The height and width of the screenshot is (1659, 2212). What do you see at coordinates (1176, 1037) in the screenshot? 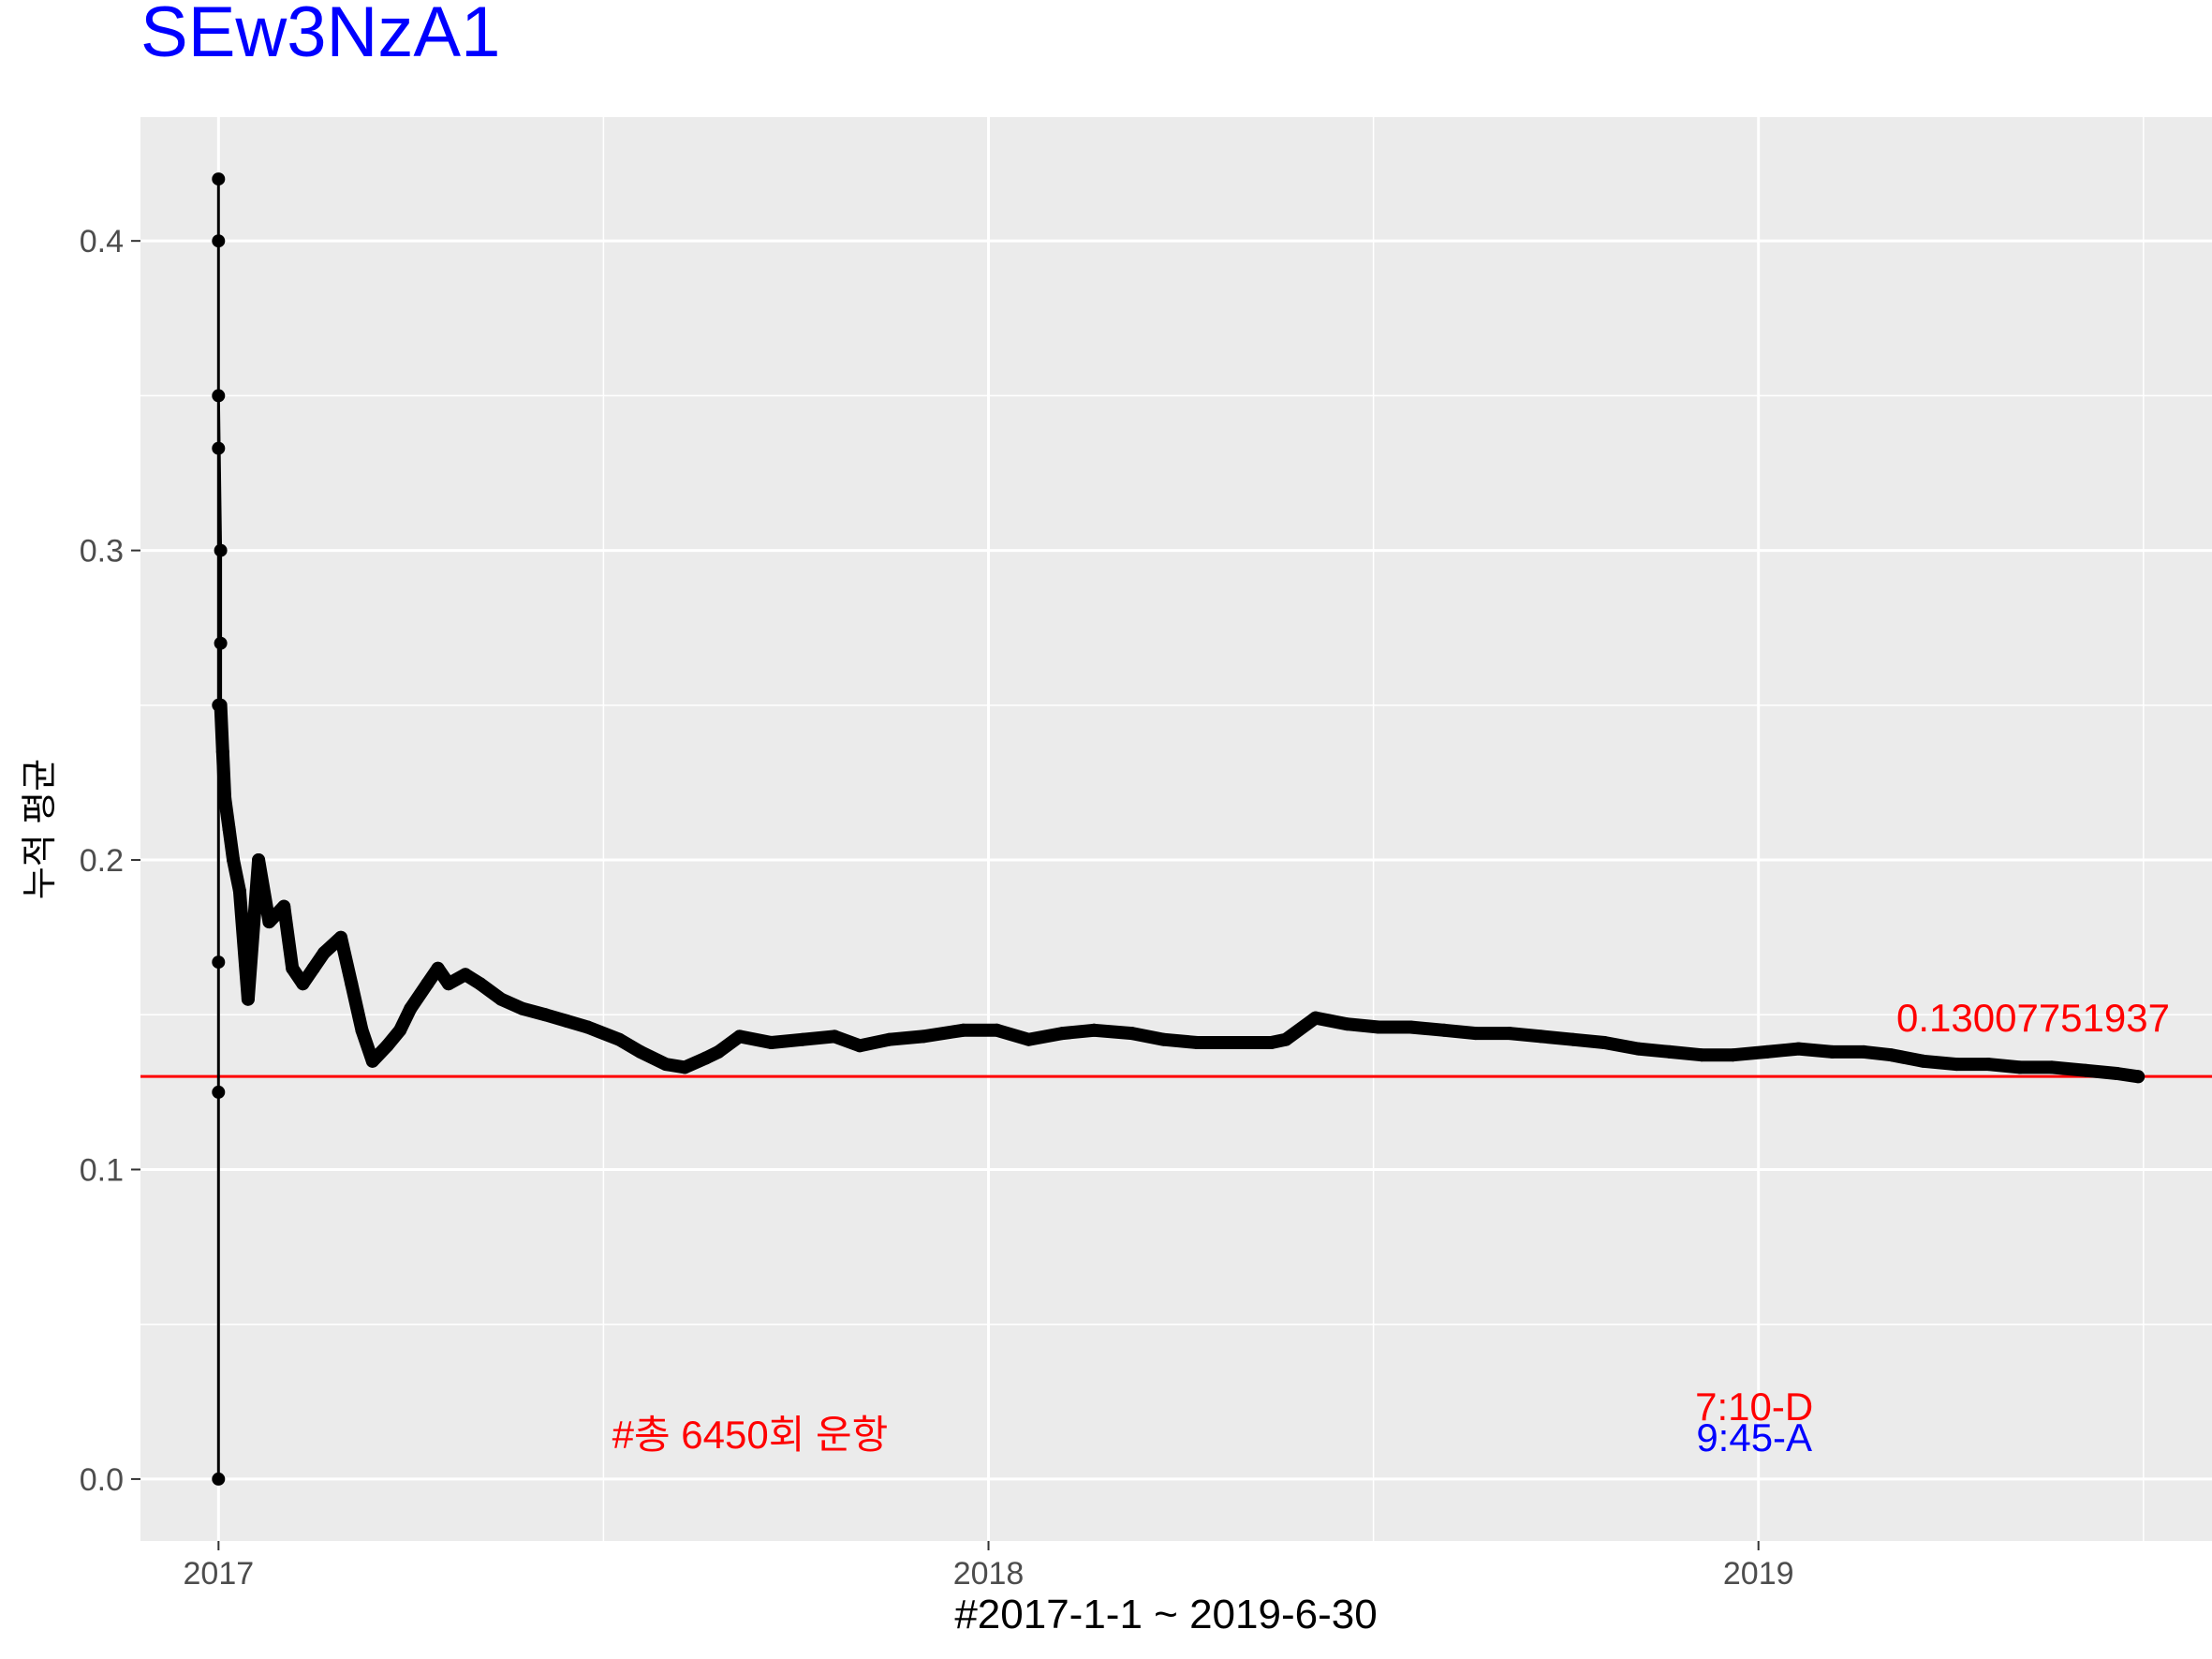
I see `reference-line-layer: 0.13007751937` at bounding box center [1176, 1037].